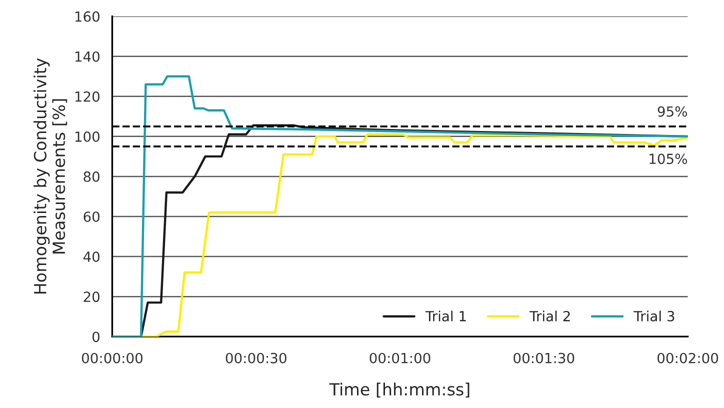 The width and height of the screenshot is (724, 408). I want to click on y-axis-title: Homogenity by Conductivity Measurements [%], so click(51, 176).